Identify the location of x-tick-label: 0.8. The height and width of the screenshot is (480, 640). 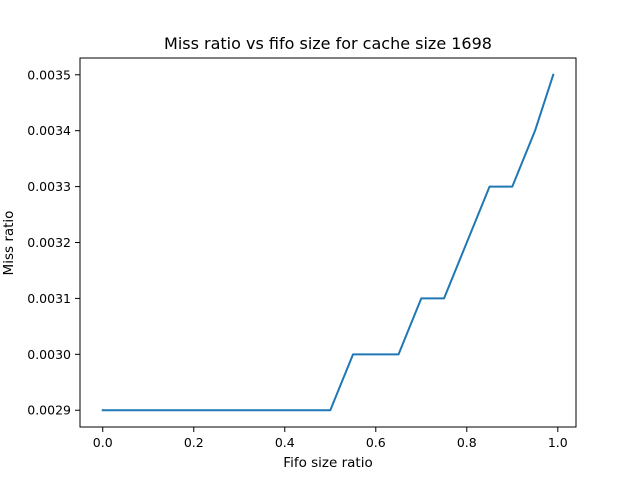
(467, 442).